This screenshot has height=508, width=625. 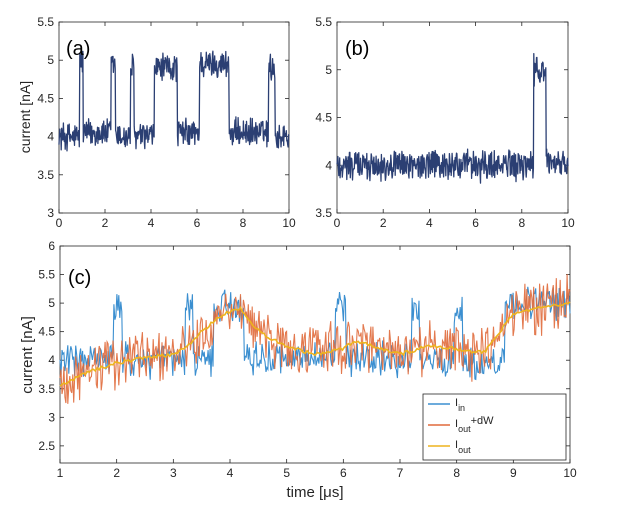 What do you see at coordinates (464, 450) in the screenshot?
I see `legend-label-out-sub: out` at bounding box center [464, 450].